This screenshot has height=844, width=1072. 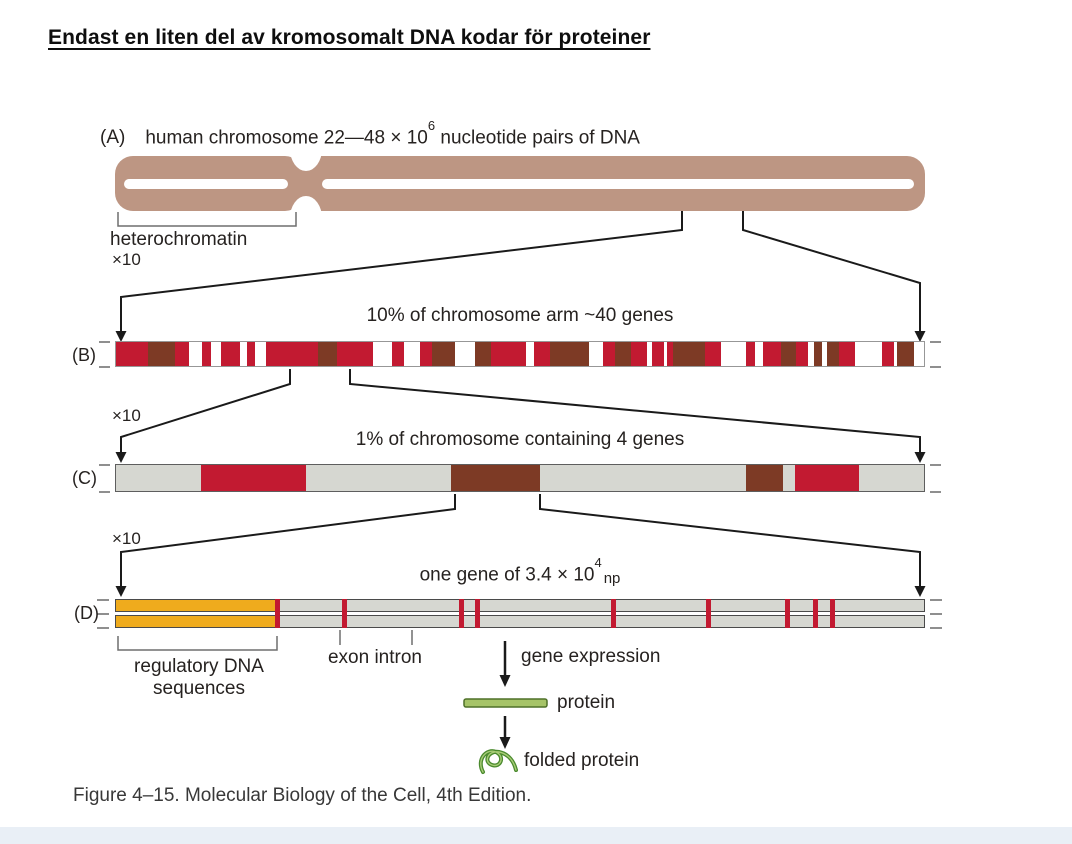 What do you see at coordinates (498, 761) in the screenshot?
I see `folded-protein-icon` at bounding box center [498, 761].